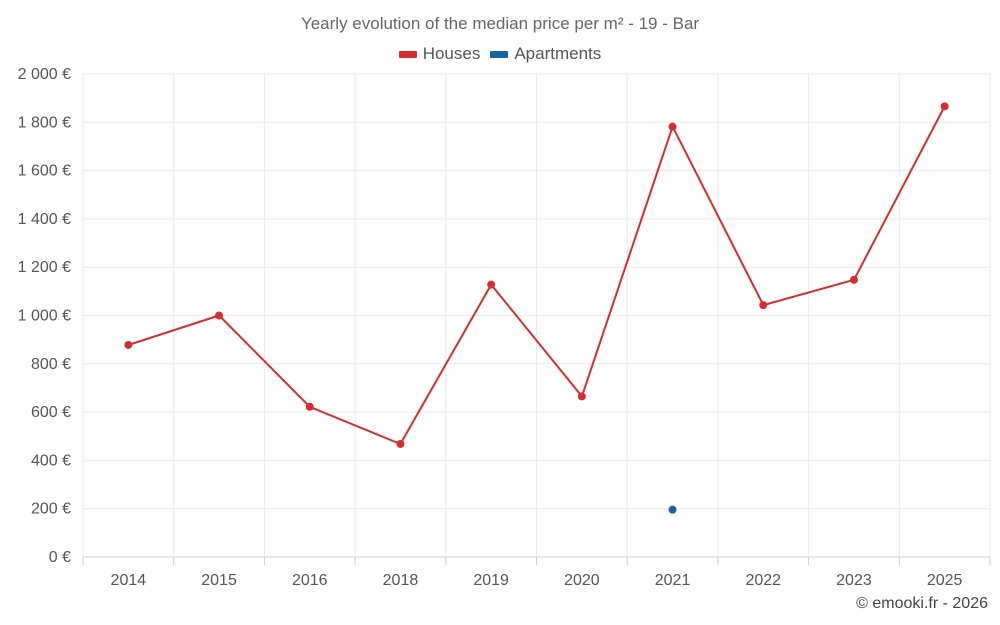 Image resolution: width=1000 pixels, height=625 pixels. Describe the element at coordinates (945, 580) in the screenshot. I see `x-tick-label: 2025` at that location.